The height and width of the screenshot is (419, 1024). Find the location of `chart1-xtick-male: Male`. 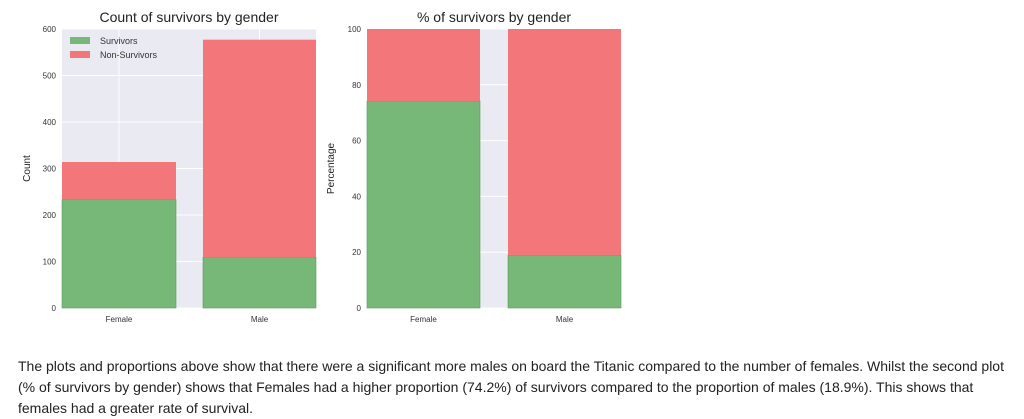

chart1-xtick-male: Male is located at coordinates (260, 319).